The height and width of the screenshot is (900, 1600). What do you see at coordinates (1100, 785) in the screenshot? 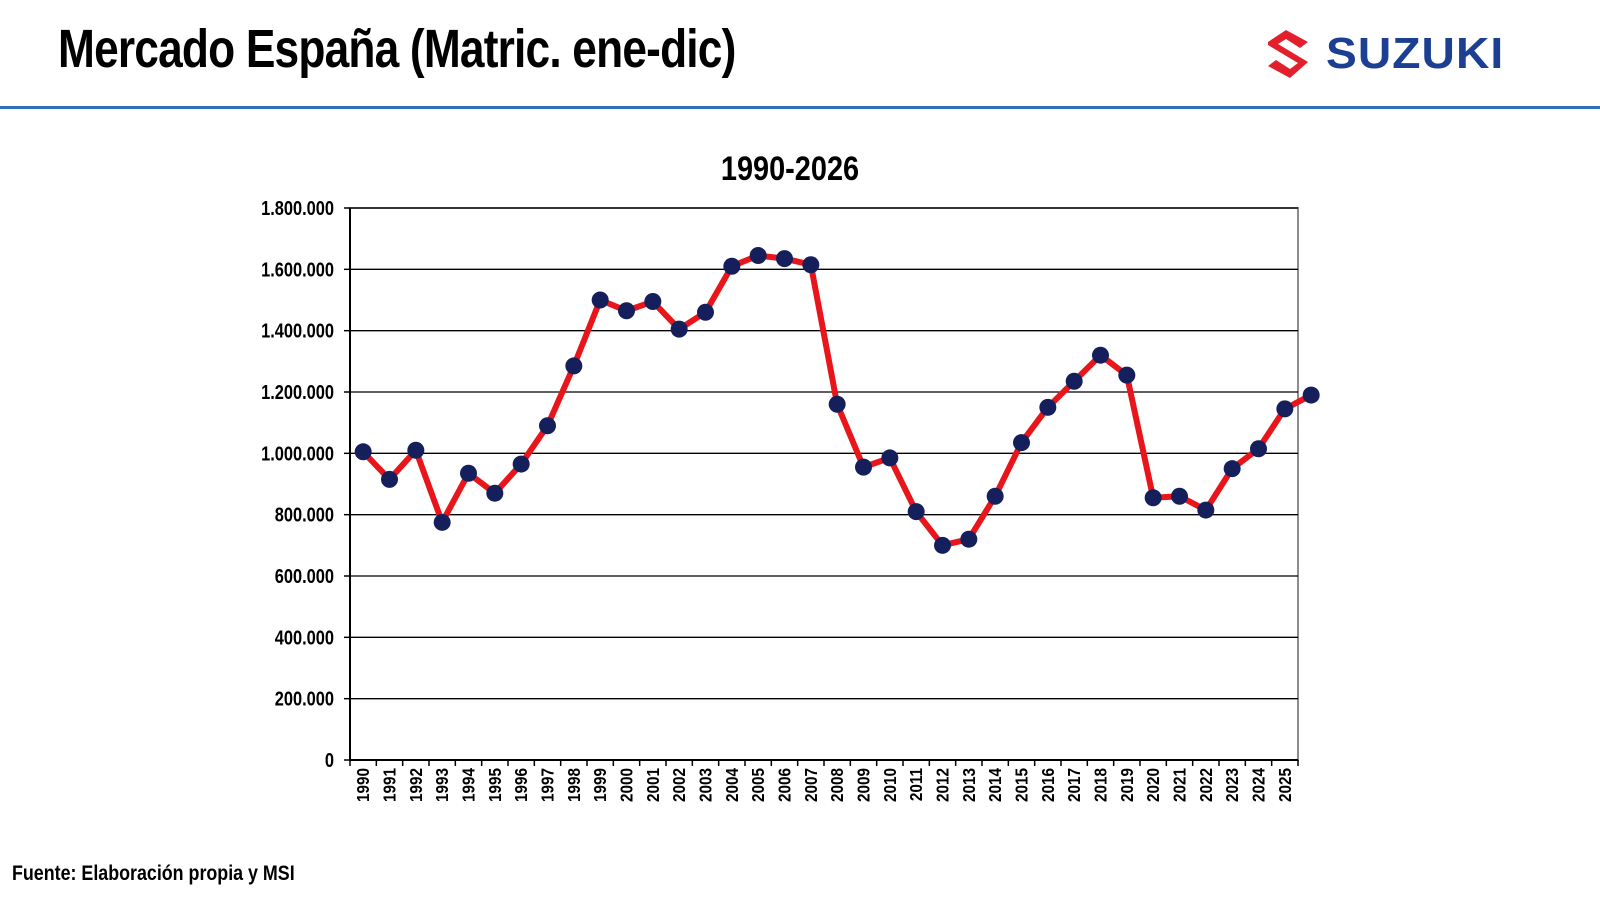
I see `x-tick-label: 2018` at bounding box center [1100, 785].